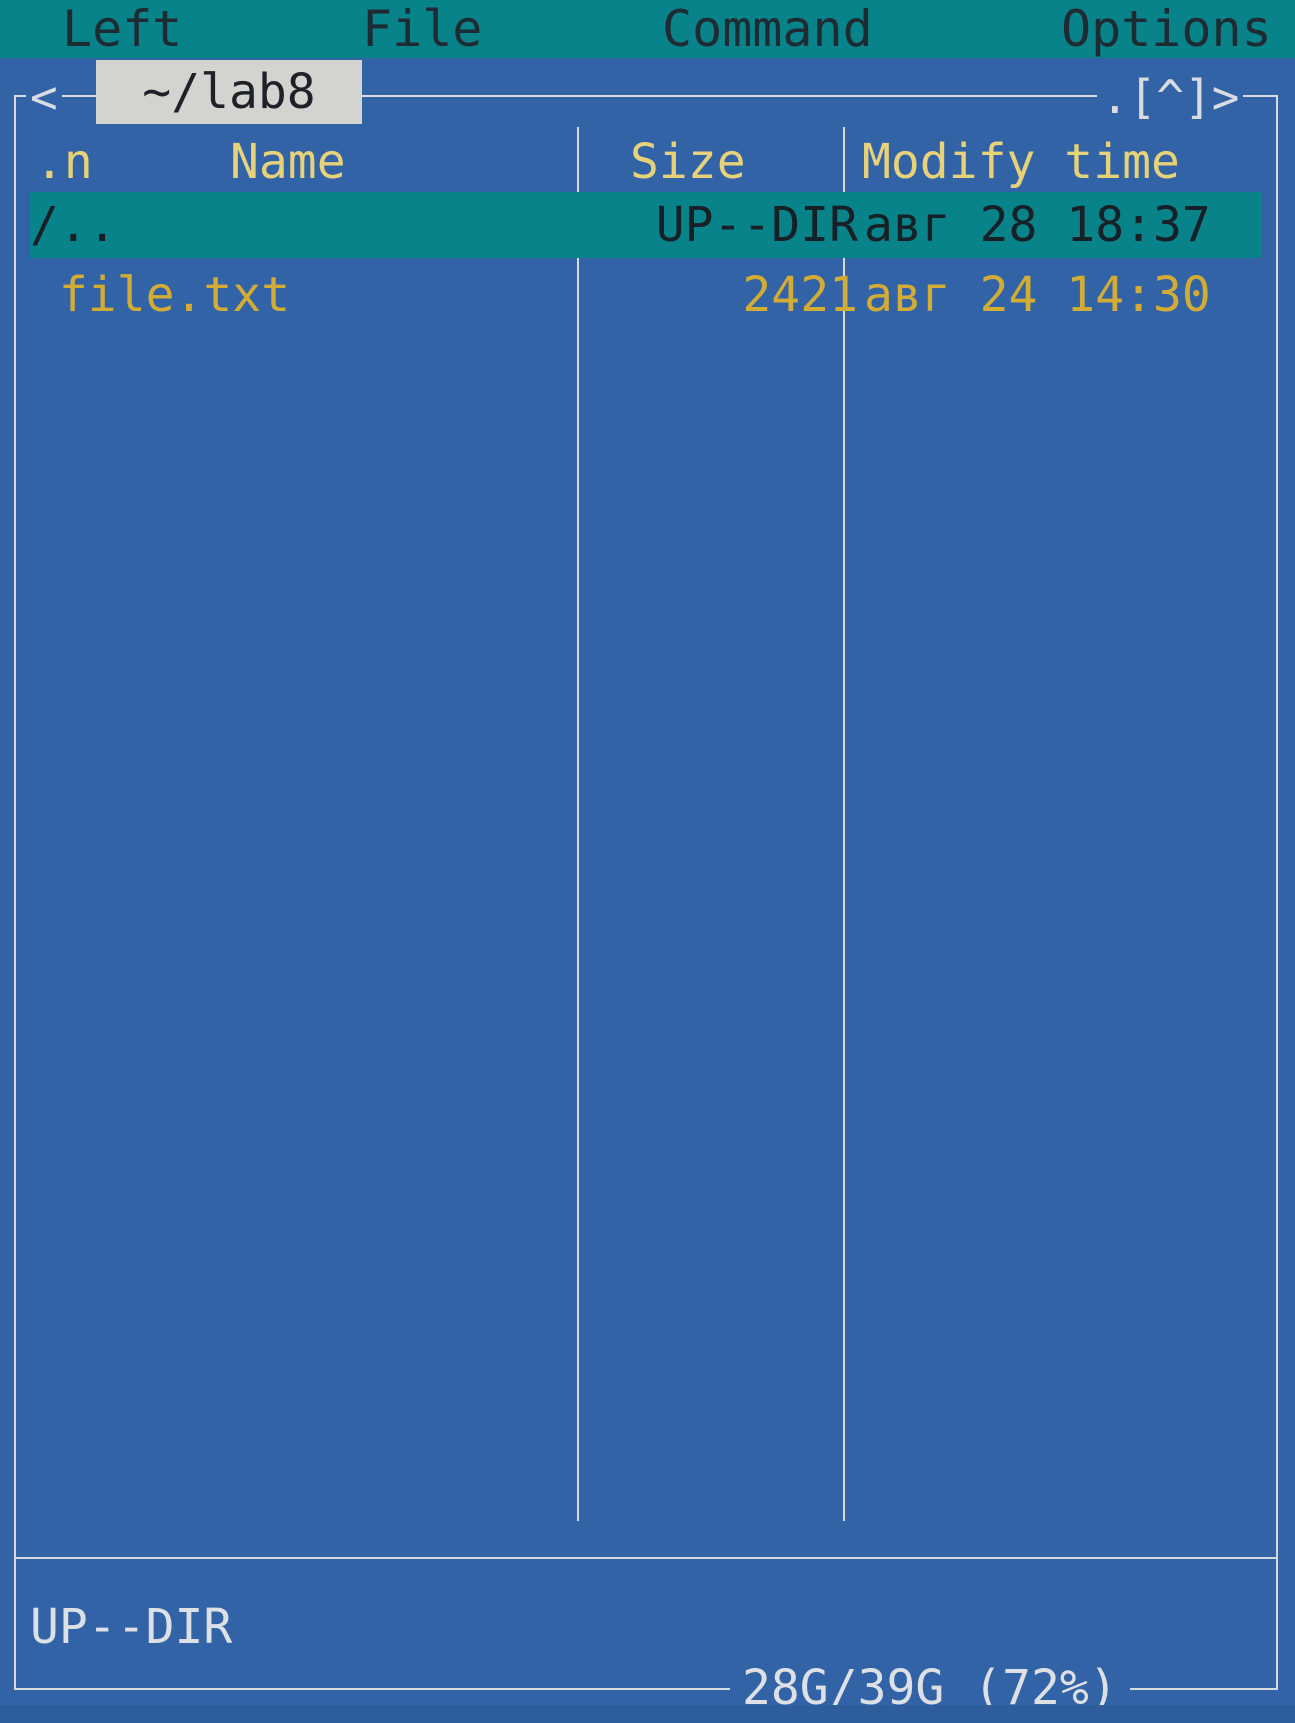  I want to click on column-header-modify-time: Modify time, so click(1021, 162).